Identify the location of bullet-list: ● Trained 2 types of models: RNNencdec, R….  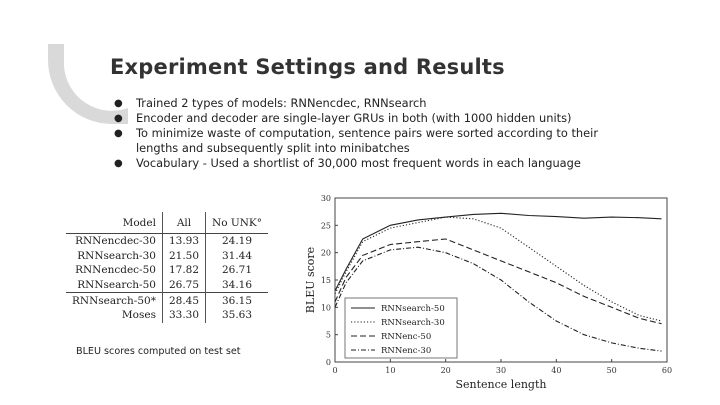
(372, 133).